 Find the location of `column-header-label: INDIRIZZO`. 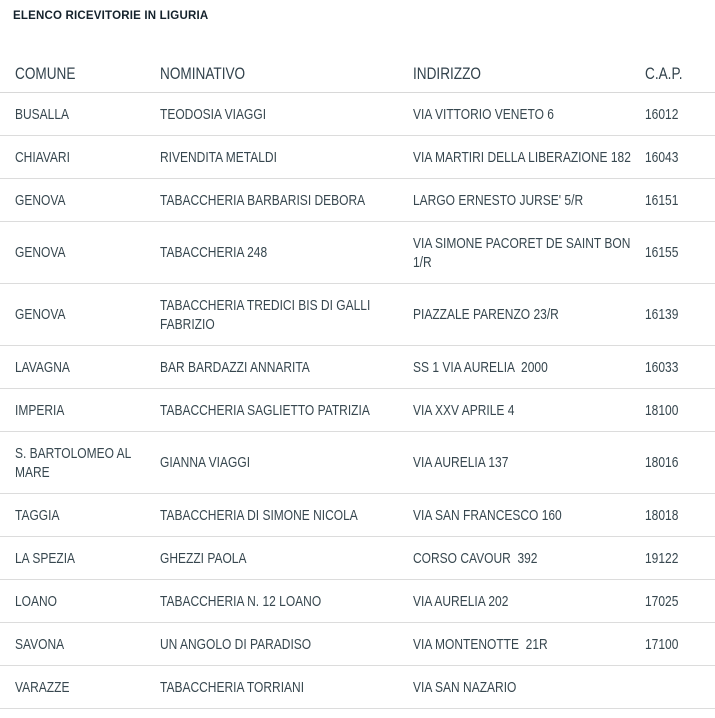

column-header-label: INDIRIZZO is located at coordinates (447, 73).